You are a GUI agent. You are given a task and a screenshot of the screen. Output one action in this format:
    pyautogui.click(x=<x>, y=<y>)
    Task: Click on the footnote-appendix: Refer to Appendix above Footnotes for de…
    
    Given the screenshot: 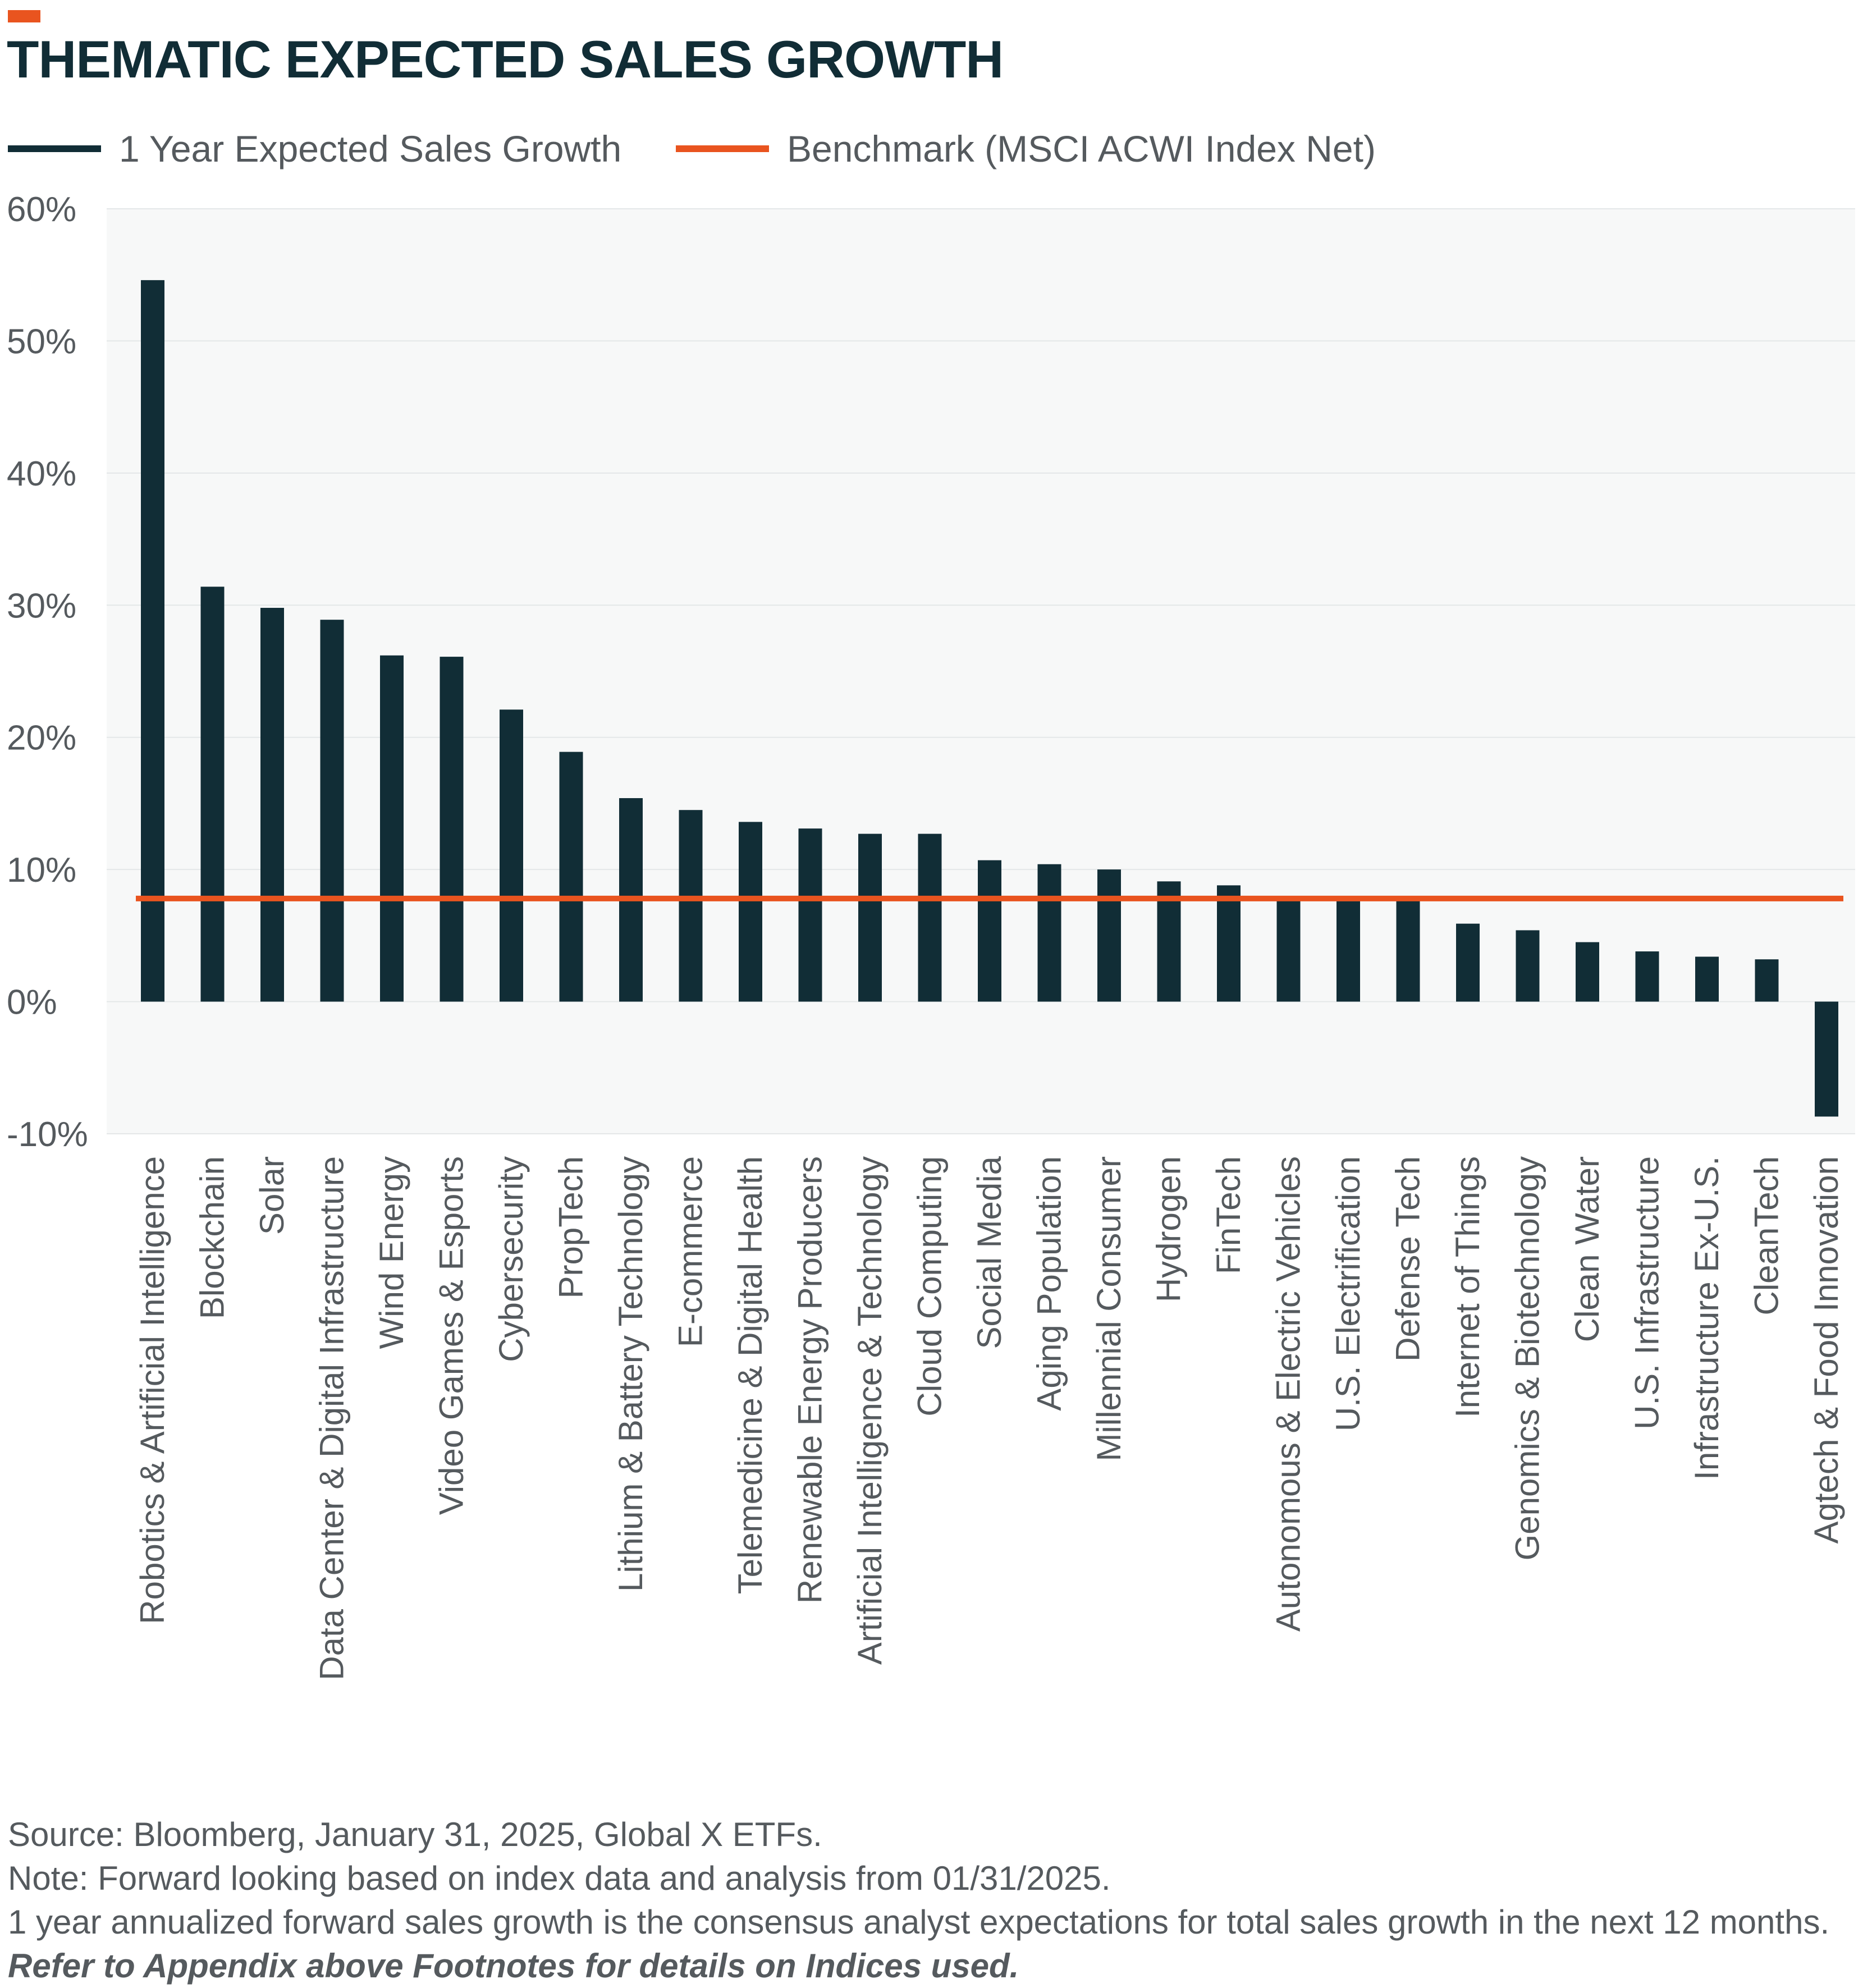 What is the action you would take?
    pyautogui.click(x=513, y=1966)
    